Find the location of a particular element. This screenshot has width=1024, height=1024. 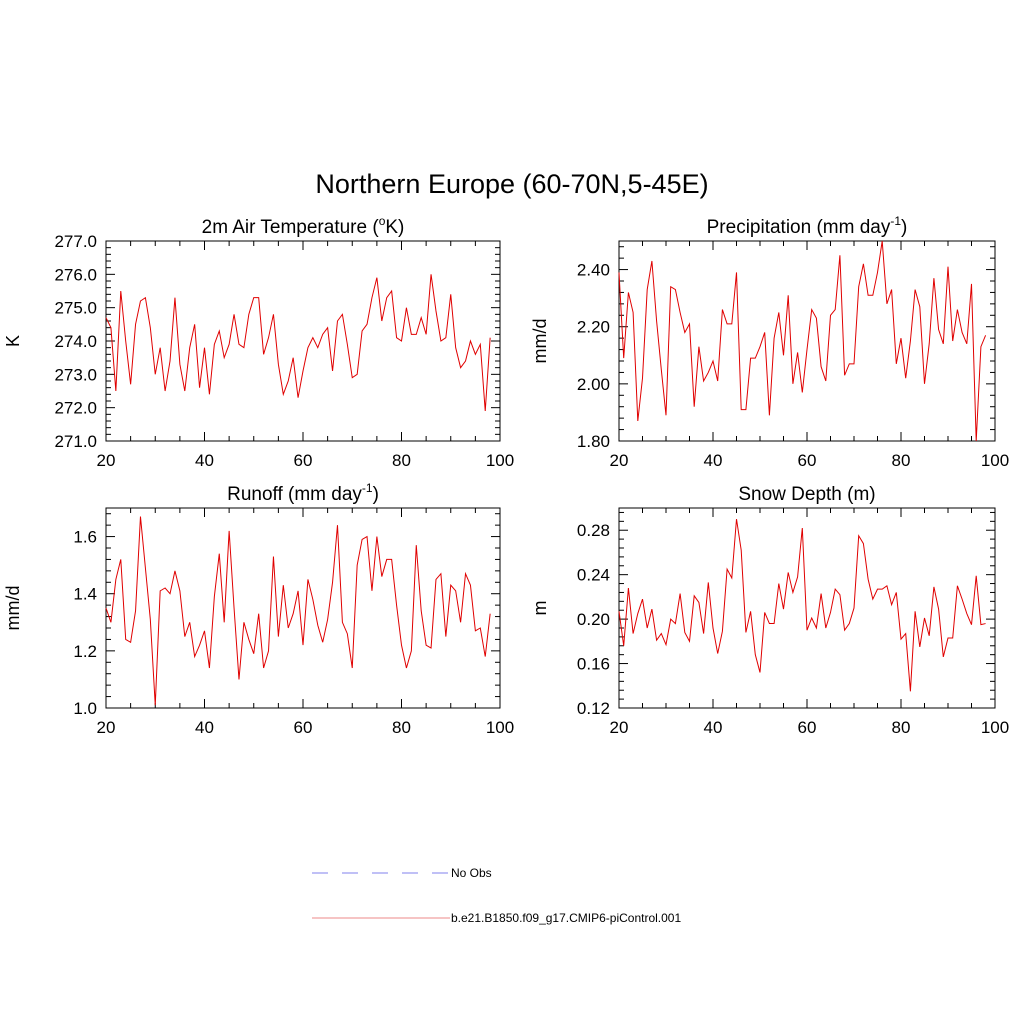

precipitation-y-axis-label: mm/d is located at coordinates (540, 341).